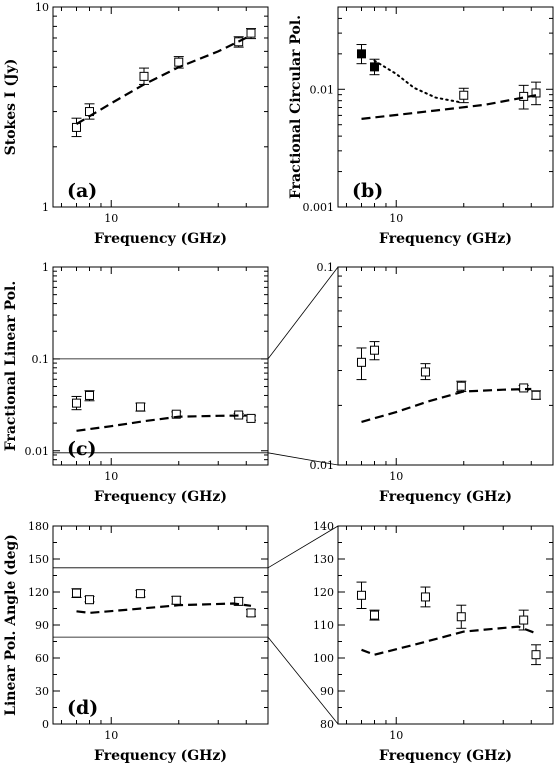 The width and height of the screenshot is (559, 765). What do you see at coordinates (323, 559) in the screenshot?
I see `y-tick-label: 130` at bounding box center [323, 559].